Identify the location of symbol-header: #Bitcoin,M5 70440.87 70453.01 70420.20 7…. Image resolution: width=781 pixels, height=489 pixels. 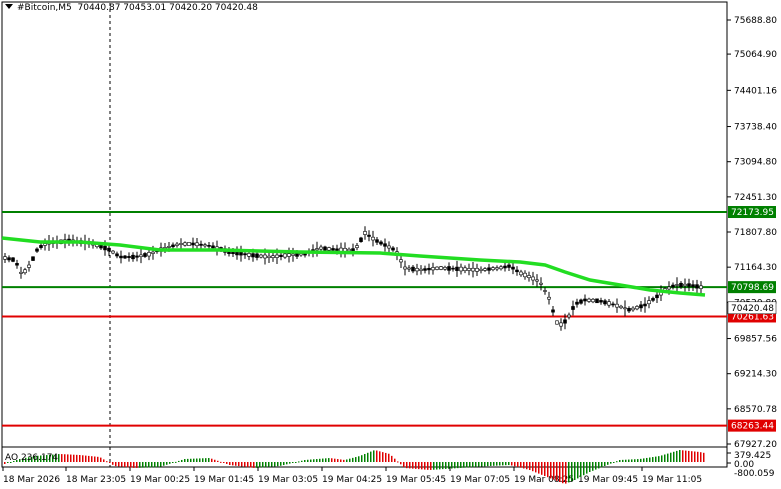
(131, 8).